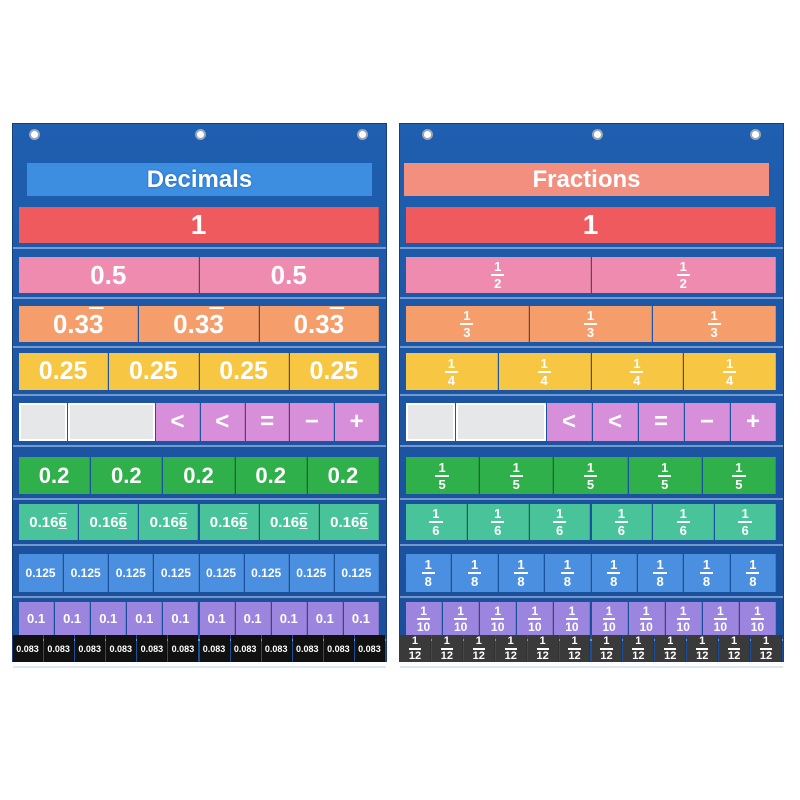  I want to click on decimal-card-whole: 1, so click(199, 225).